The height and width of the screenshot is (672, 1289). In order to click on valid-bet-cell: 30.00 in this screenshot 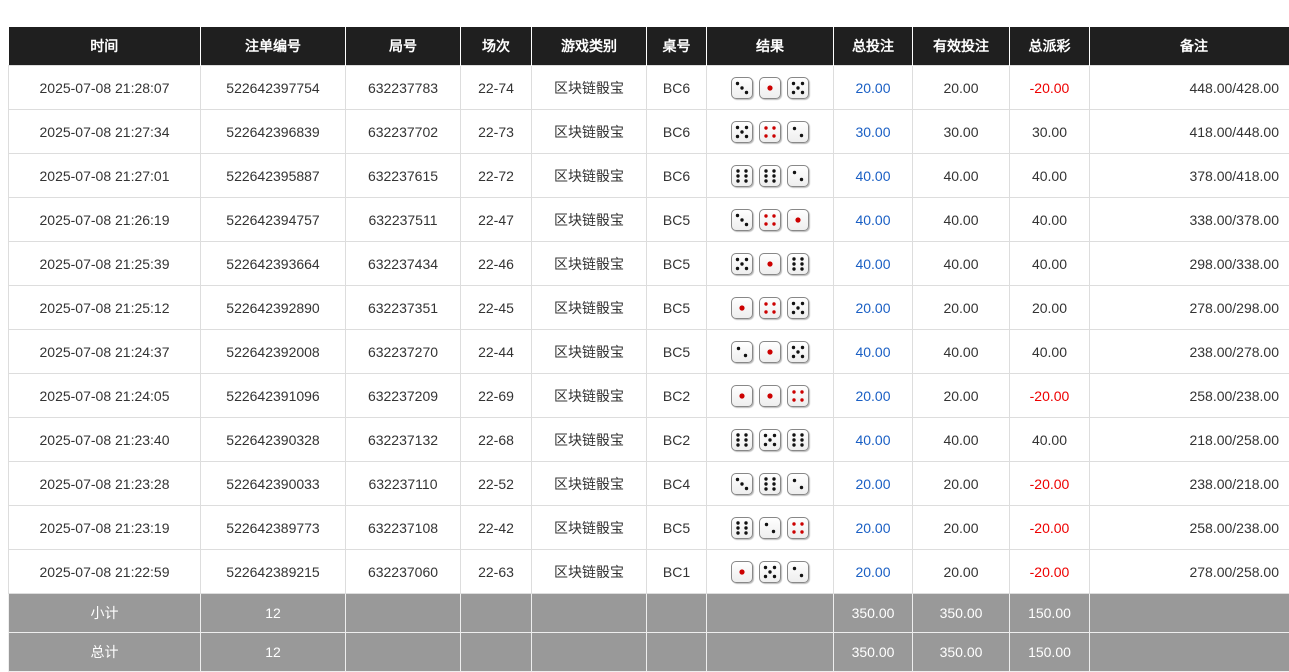, I will do `click(961, 132)`.